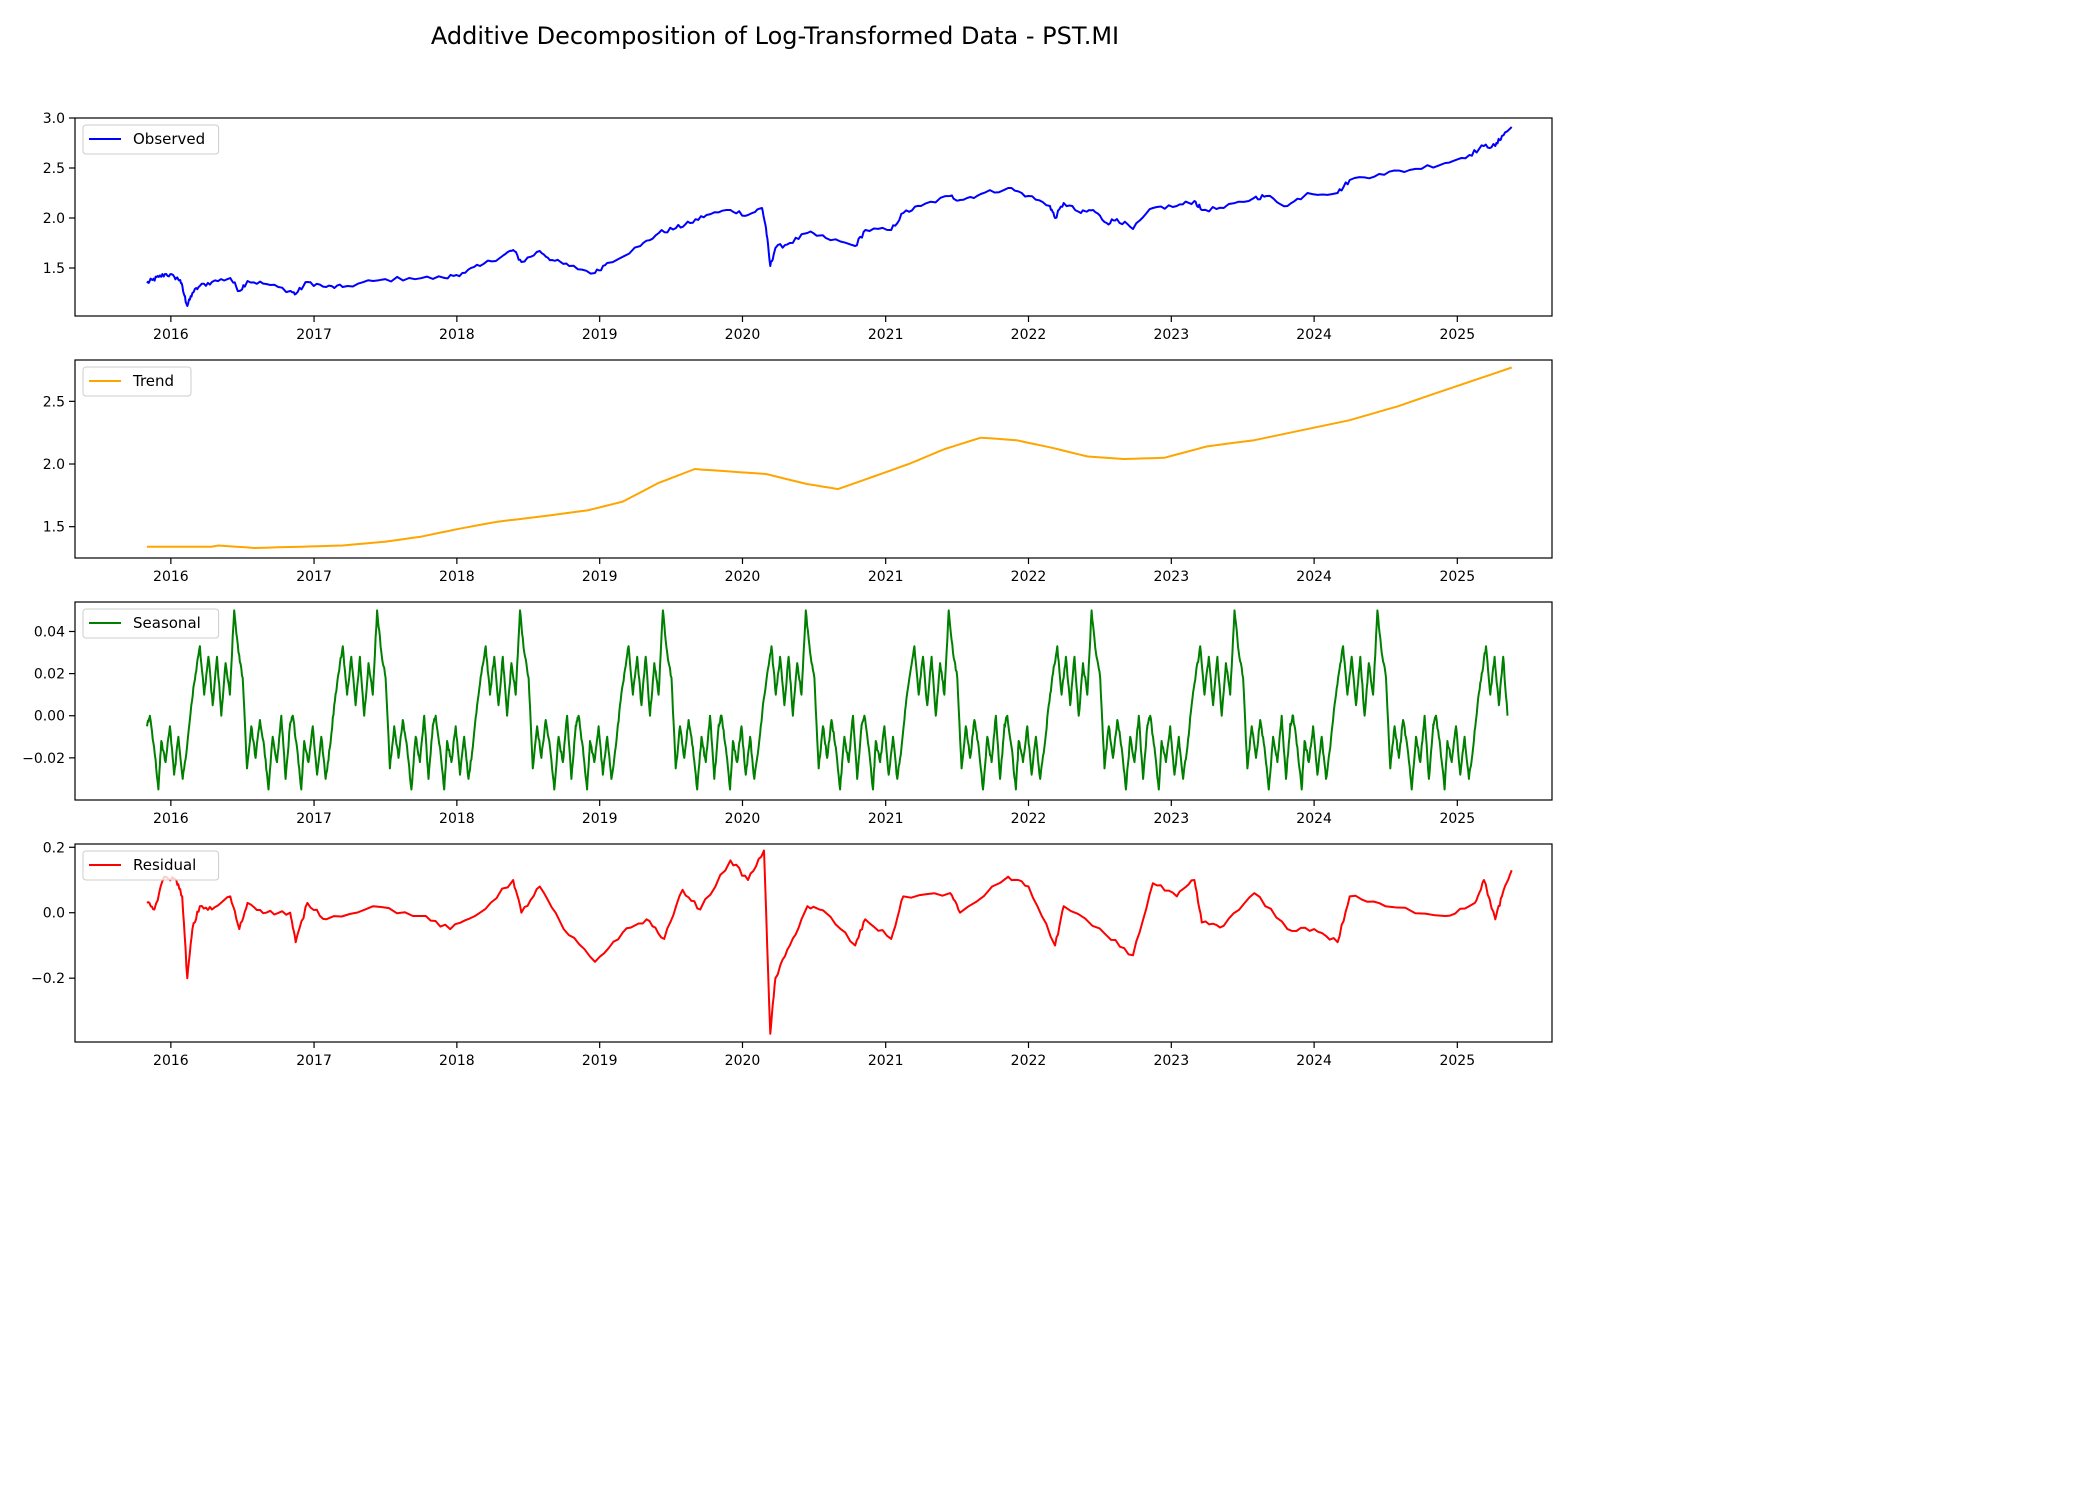 The height and width of the screenshot is (1500, 2100). I want to click on series-line-trend, so click(830, 457).